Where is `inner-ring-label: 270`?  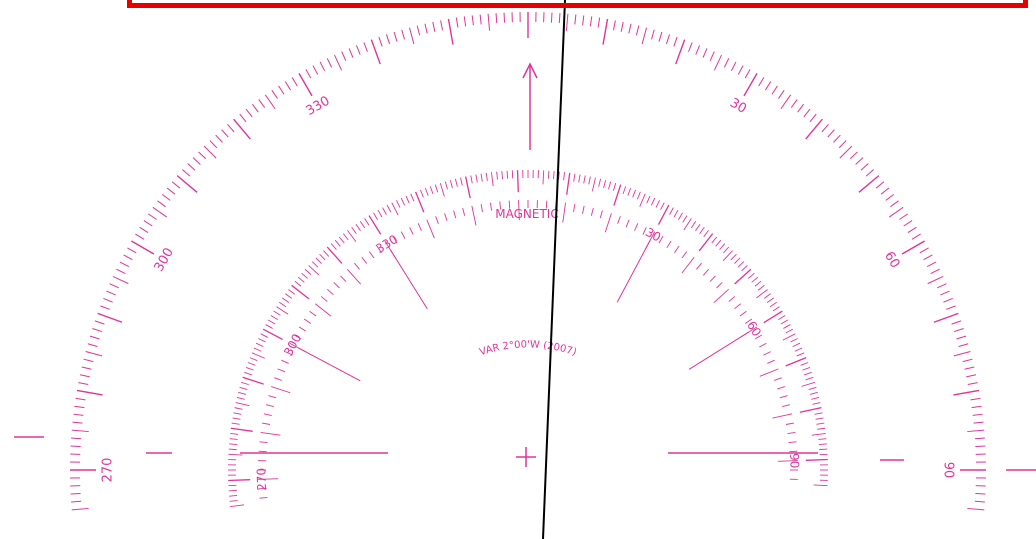 inner-ring-label: 270 is located at coordinates (261, 479).